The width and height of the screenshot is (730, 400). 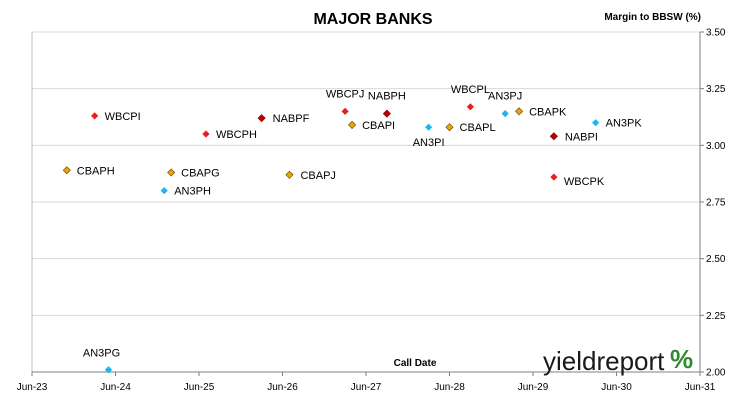 I want to click on y-tick-label: 3.50, so click(x=716, y=33).